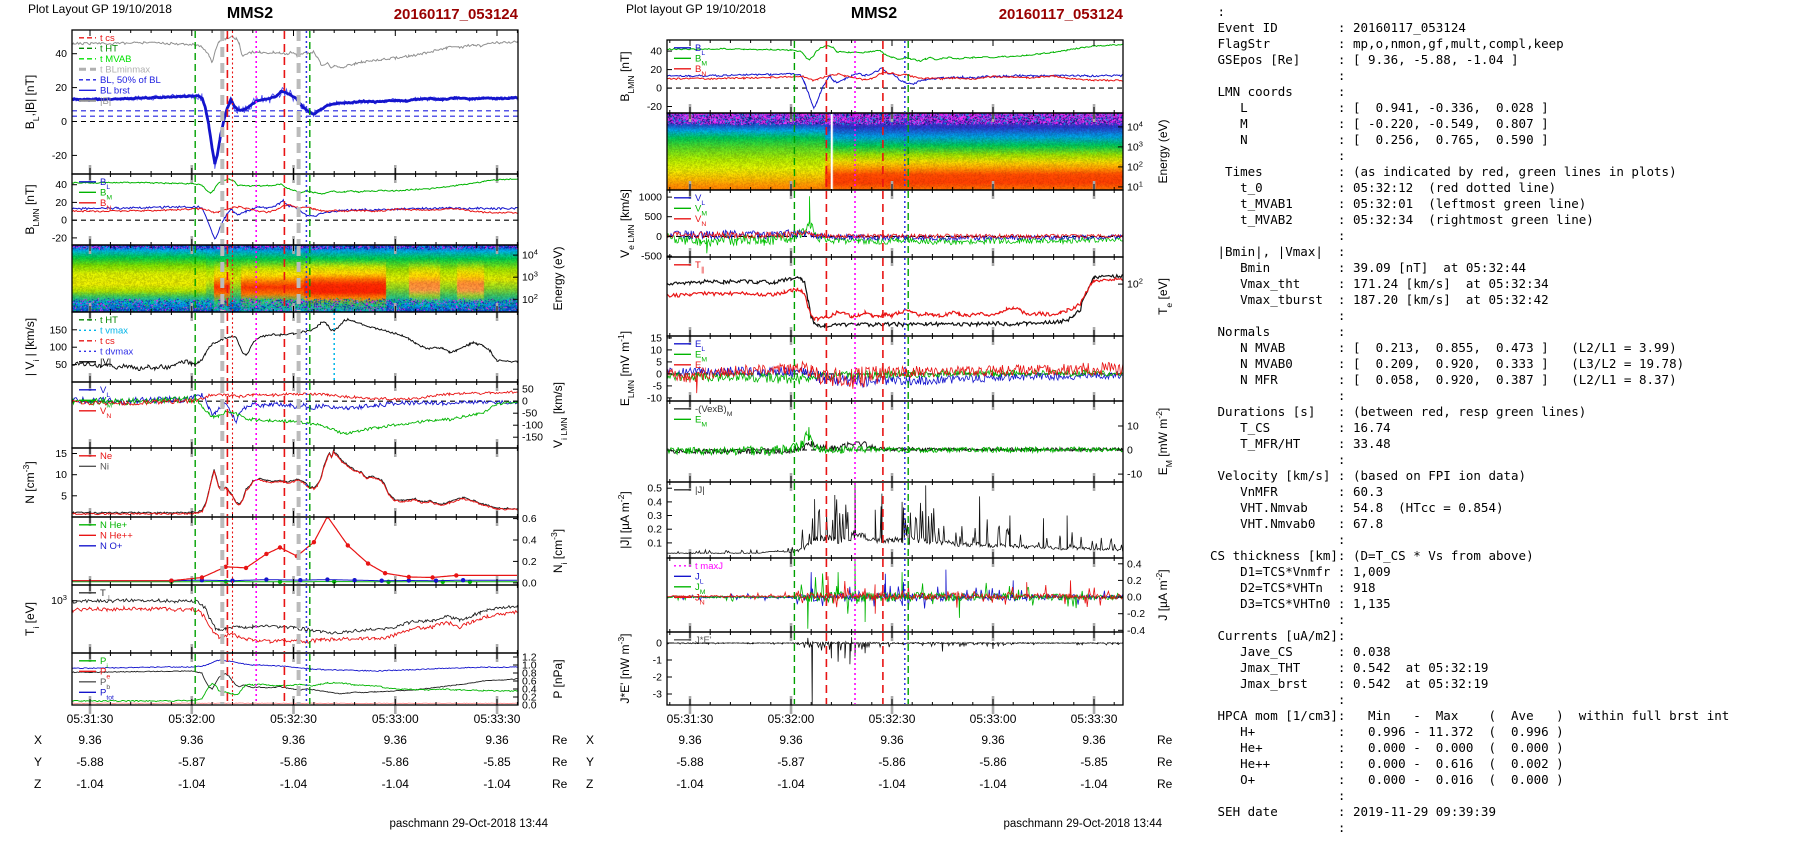 The image size is (1804, 841). Describe the element at coordinates (1134, 475) in the screenshot. I see `svg-text: -10` at that location.